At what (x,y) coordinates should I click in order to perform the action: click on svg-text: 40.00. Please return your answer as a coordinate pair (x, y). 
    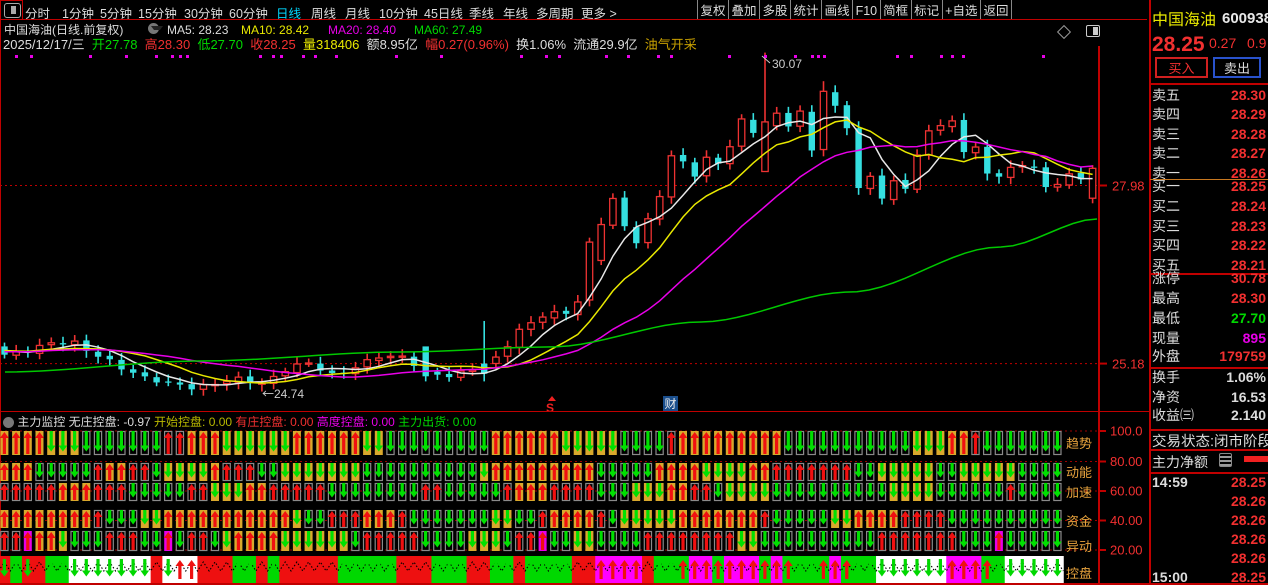
    Looking at the image, I should click on (1126, 519).